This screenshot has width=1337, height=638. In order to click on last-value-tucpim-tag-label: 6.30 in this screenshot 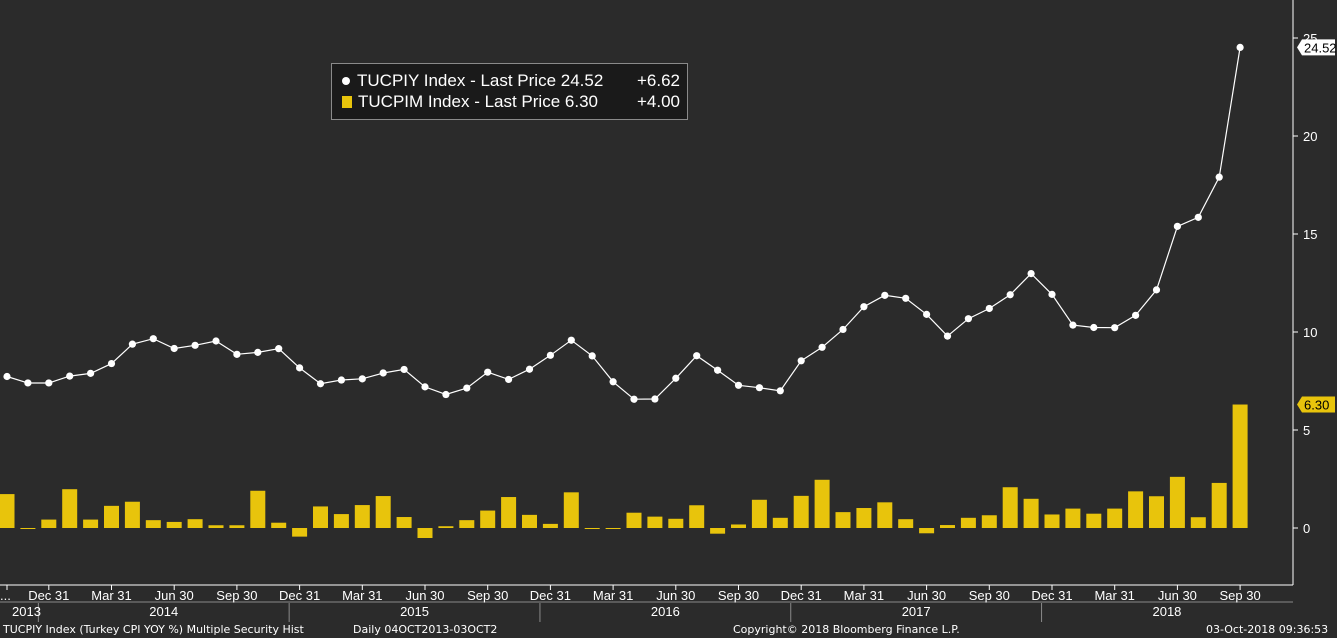, I will do `click(1316, 405)`.